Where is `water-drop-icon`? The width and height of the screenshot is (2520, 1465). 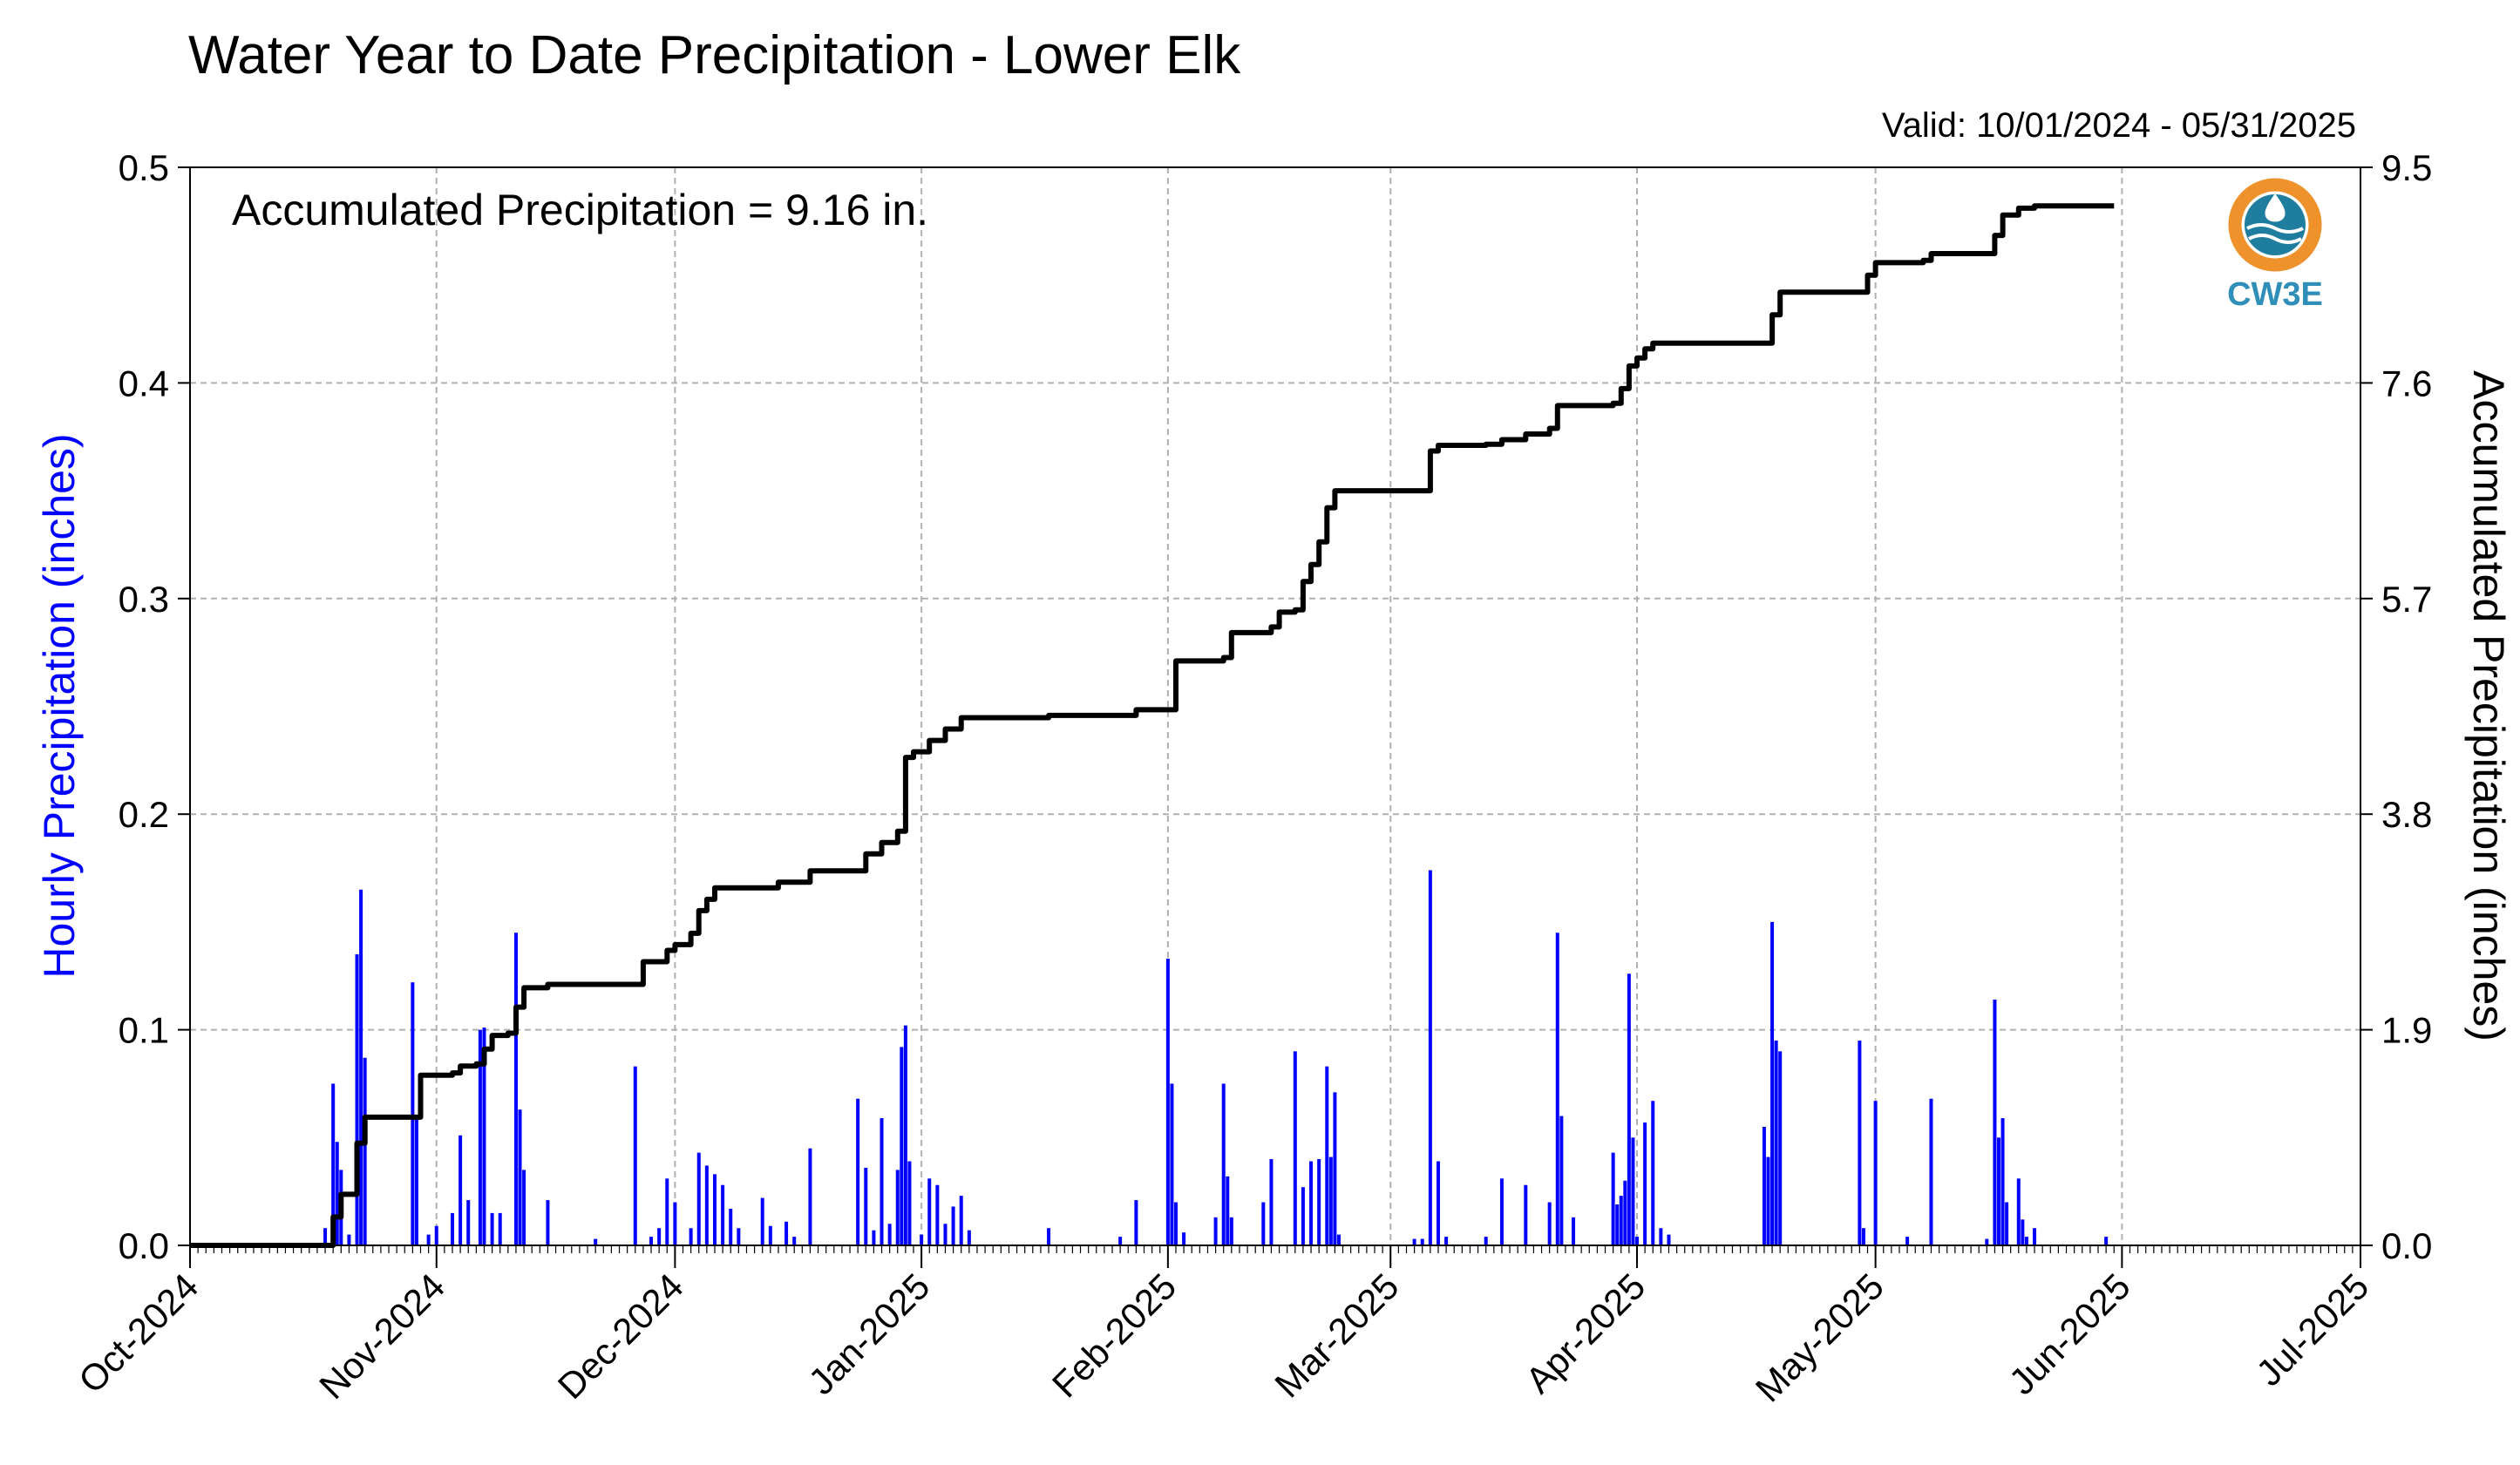 water-drop-icon is located at coordinates (2275, 207).